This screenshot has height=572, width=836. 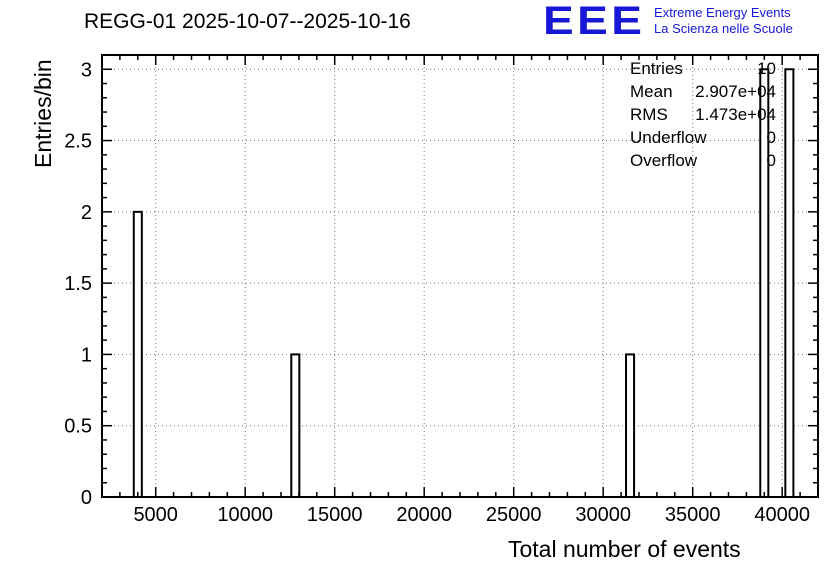 What do you see at coordinates (649, 114) in the screenshot?
I see `stats-label: RMS` at bounding box center [649, 114].